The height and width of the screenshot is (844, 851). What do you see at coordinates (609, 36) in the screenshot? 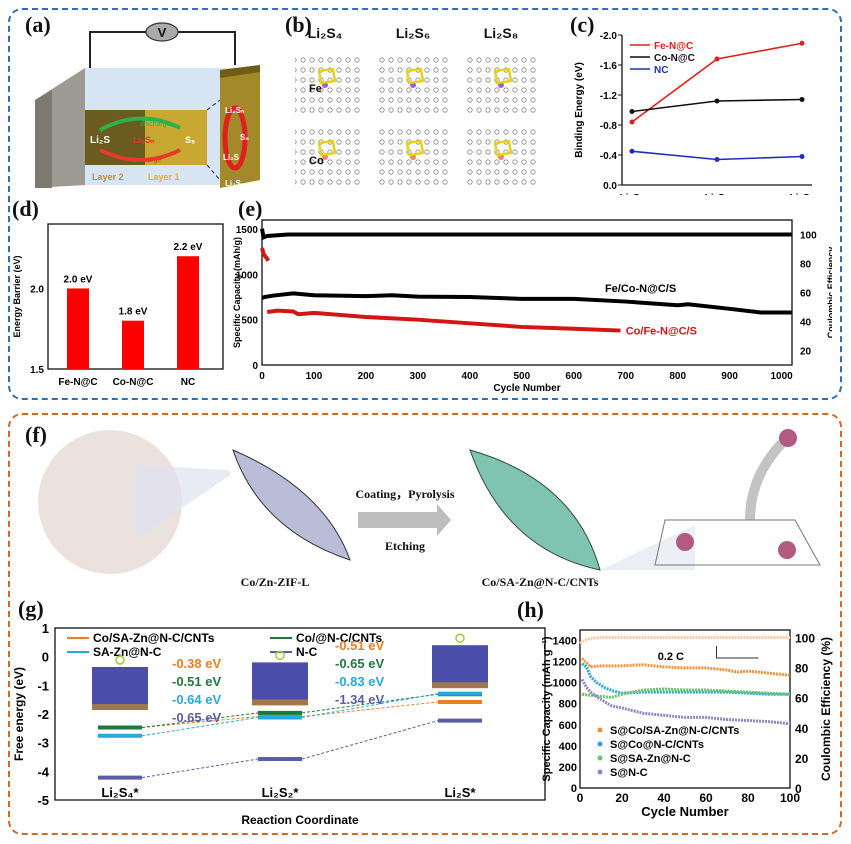
I see `y-tick-label: -2.0` at bounding box center [609, 36].